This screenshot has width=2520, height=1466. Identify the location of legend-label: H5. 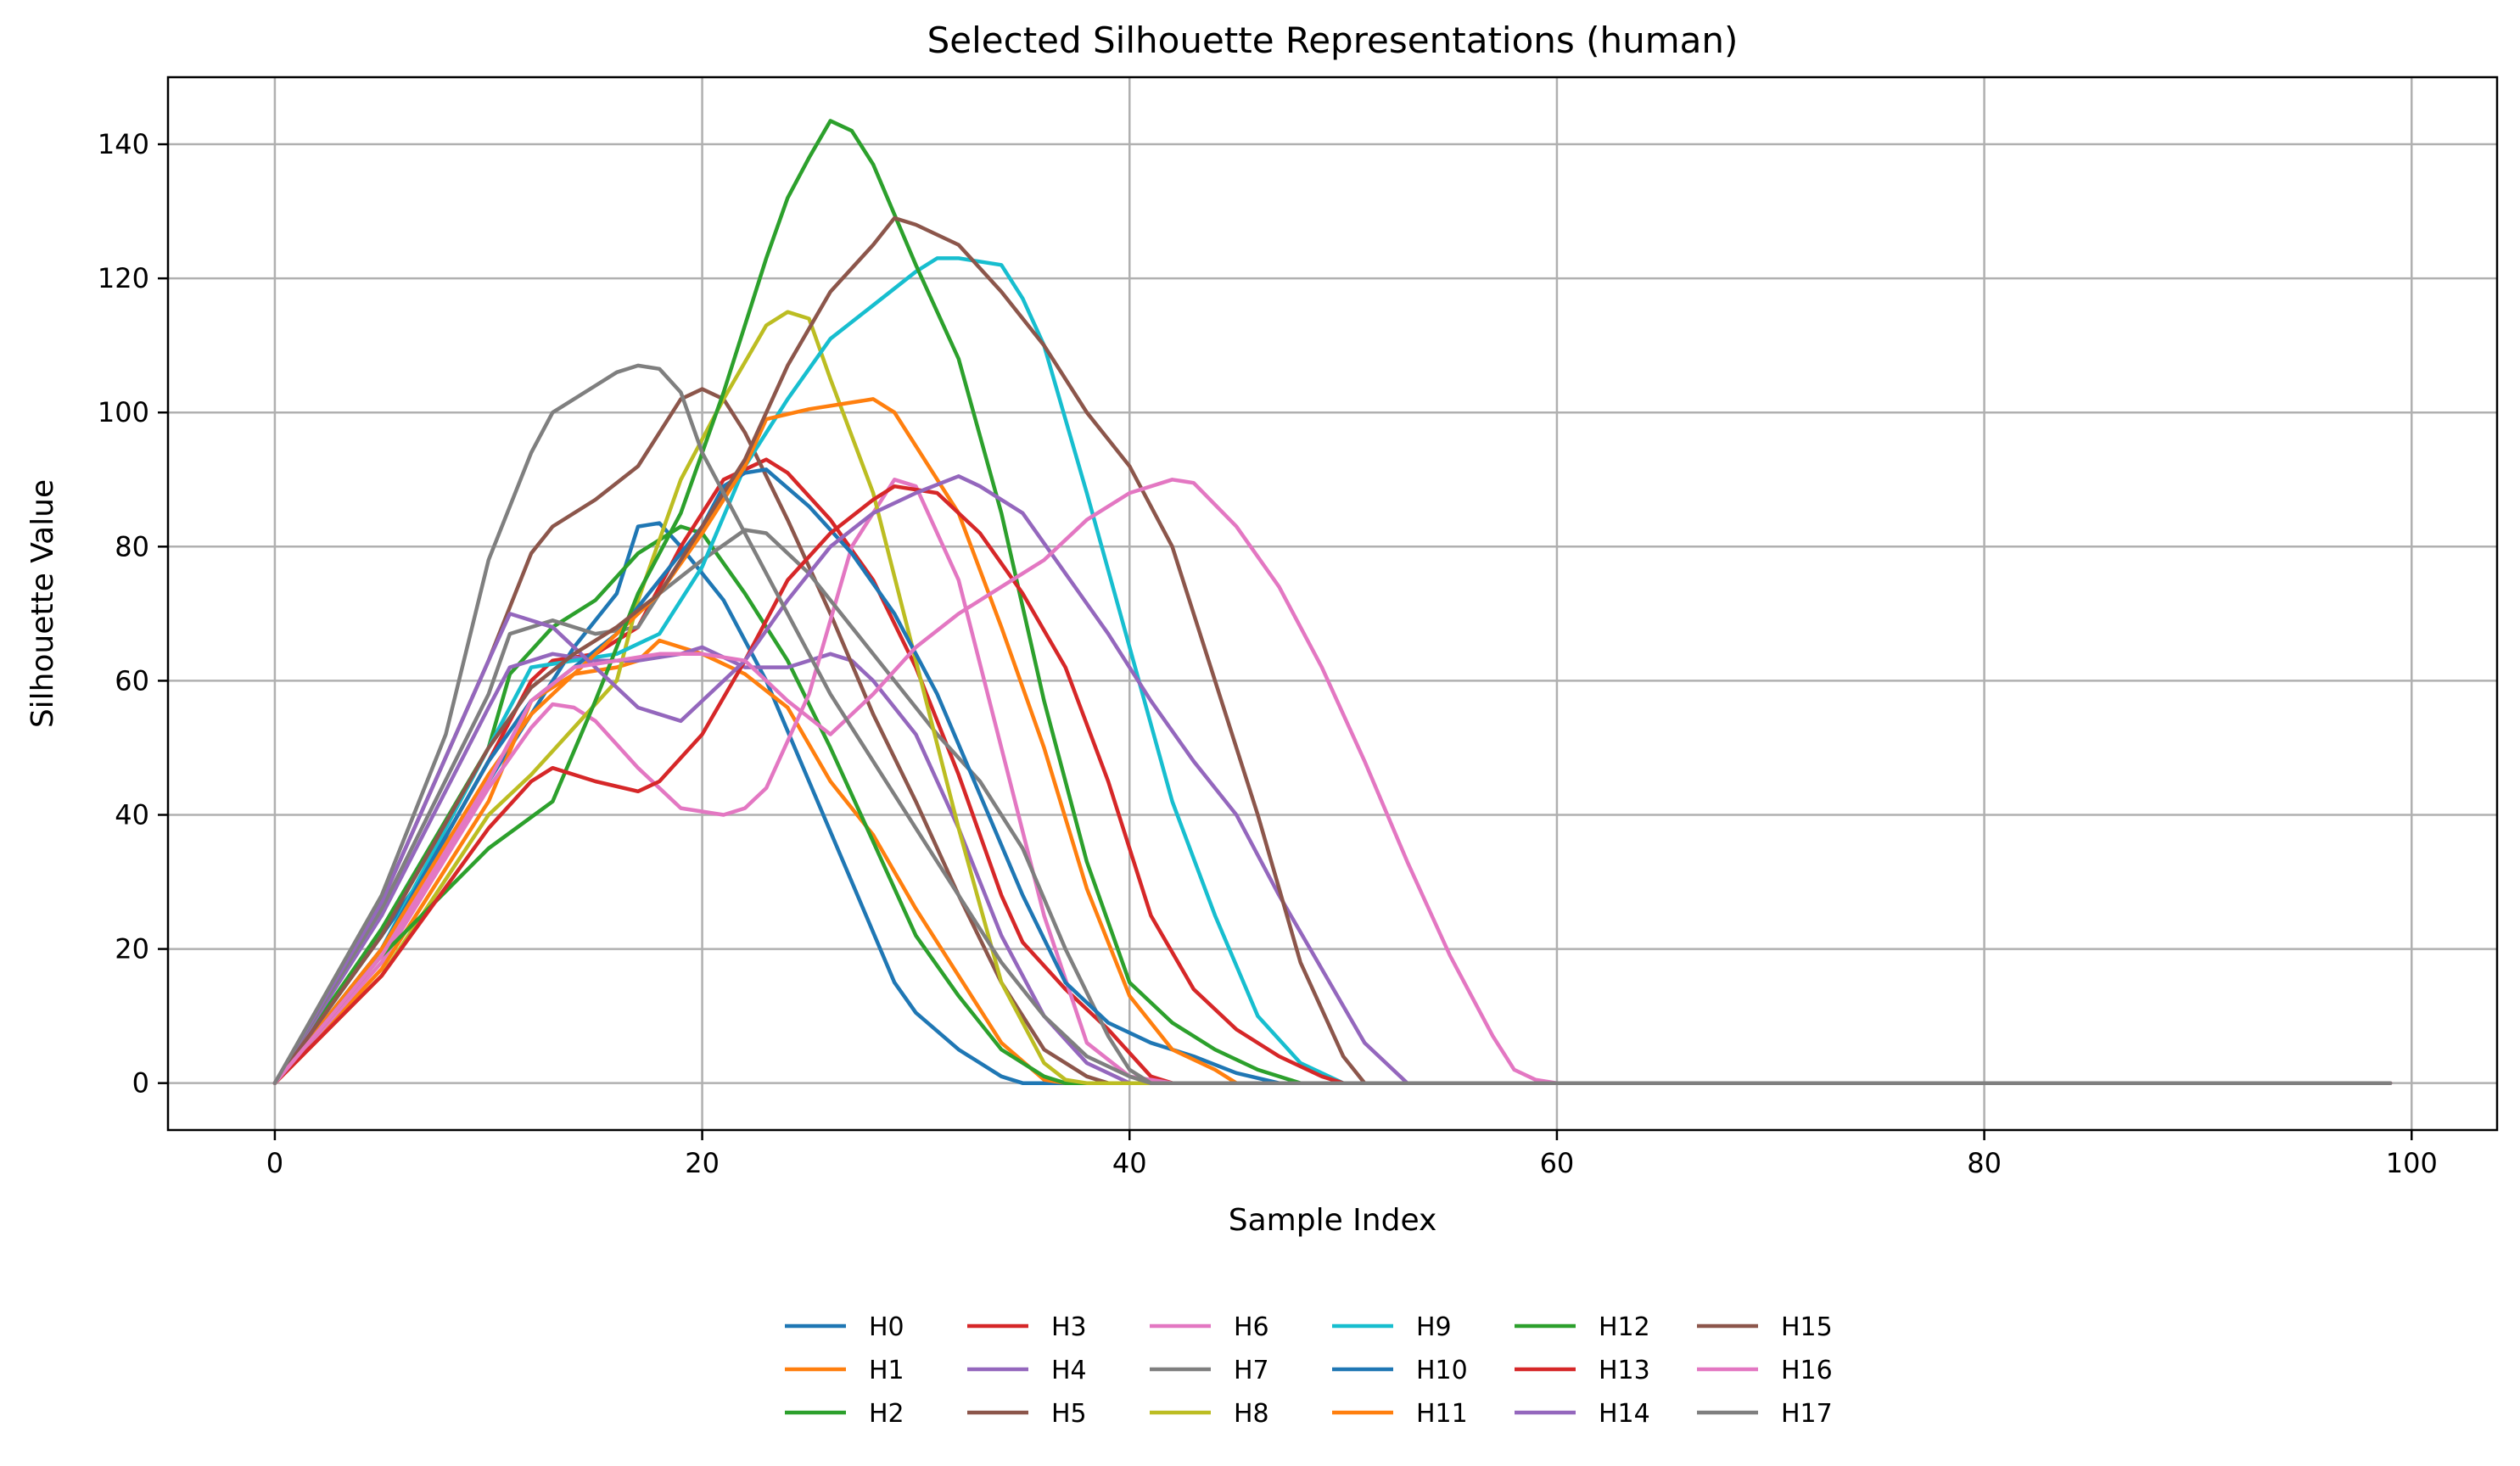
(1069, 1414).